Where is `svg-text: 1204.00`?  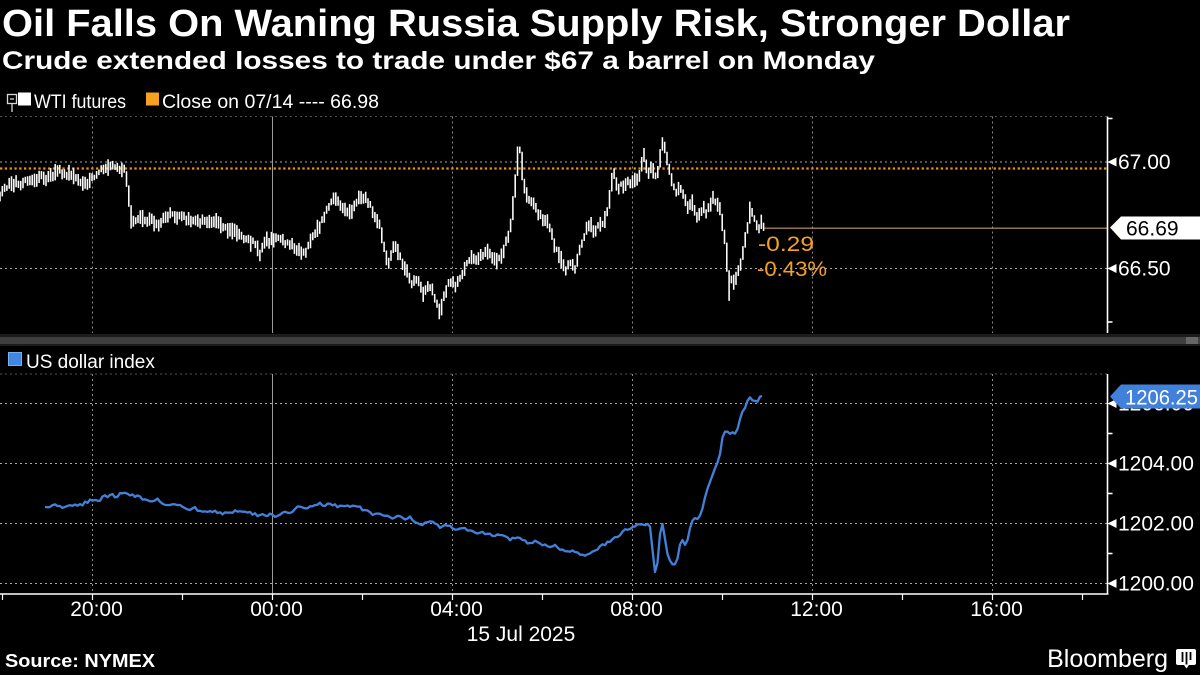 svg-text: 1204.00 is located at coordinates (1156, 464).